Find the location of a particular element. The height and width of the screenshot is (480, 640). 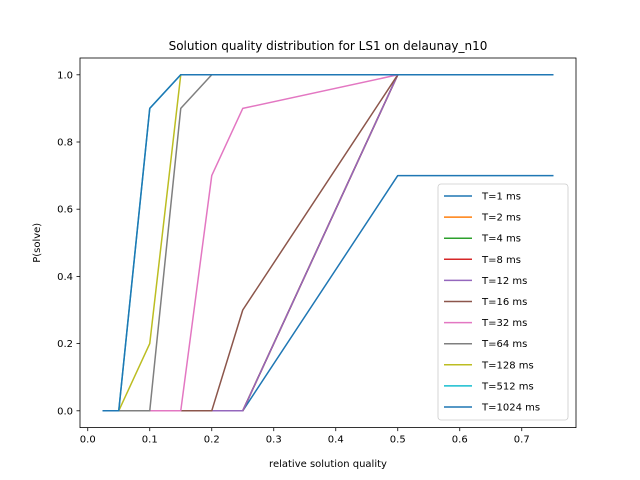

legend-label: T=32 ms is located at coordinates (504, 323).